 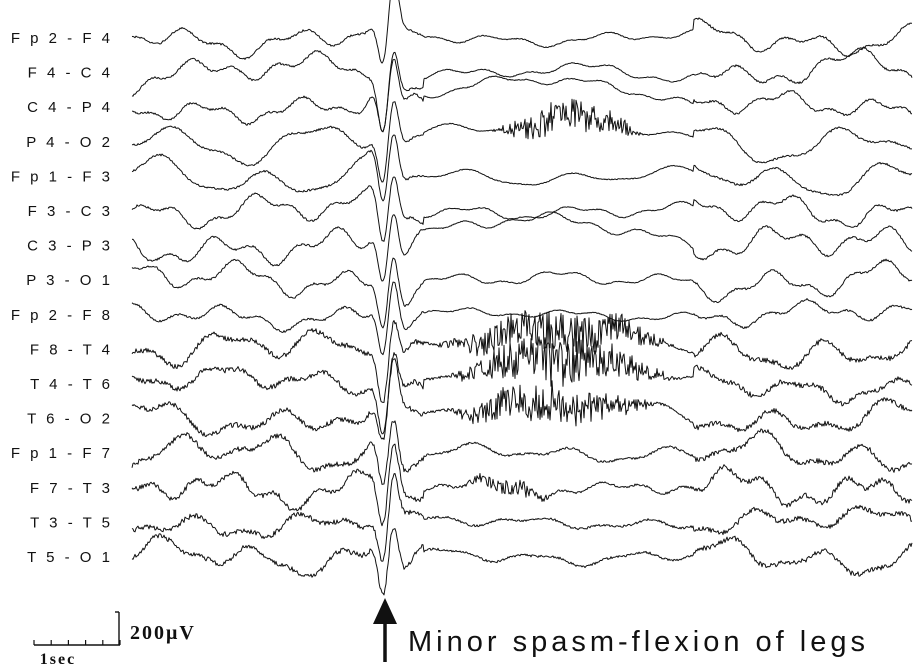 I want to click on channel-label-c4-p4: C 4 - P 4, so click(x=70, y=107).